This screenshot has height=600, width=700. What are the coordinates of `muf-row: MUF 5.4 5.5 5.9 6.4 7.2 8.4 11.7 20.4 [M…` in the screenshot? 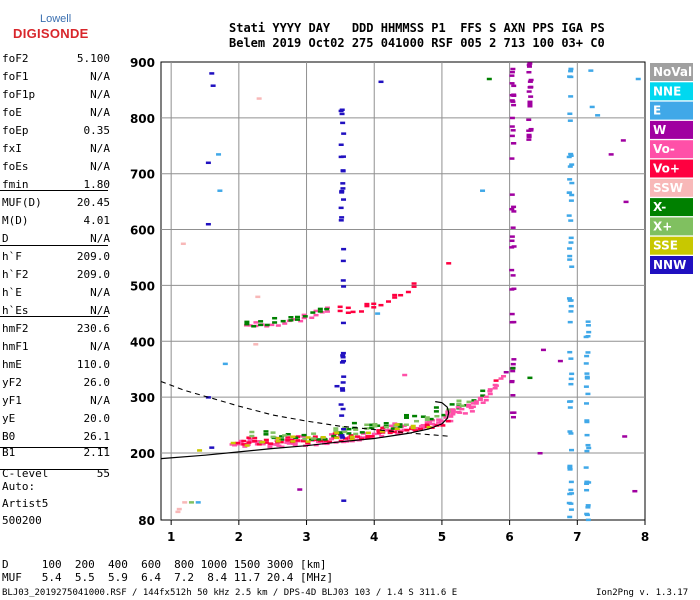 It's located at (168, 577).